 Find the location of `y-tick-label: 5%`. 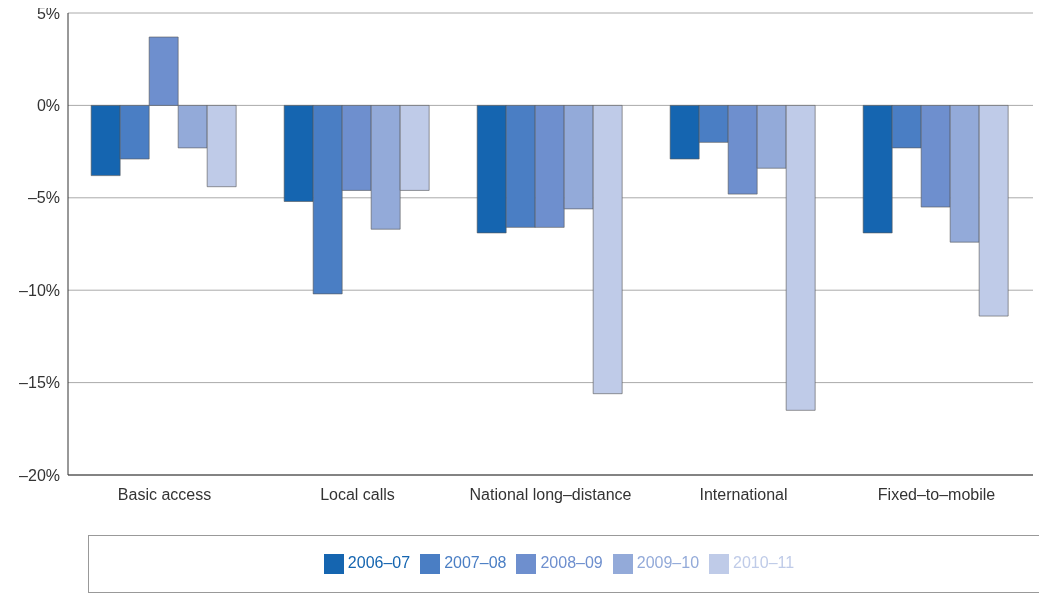

y-tick-label: 5% is located at coordinates (48, 13).